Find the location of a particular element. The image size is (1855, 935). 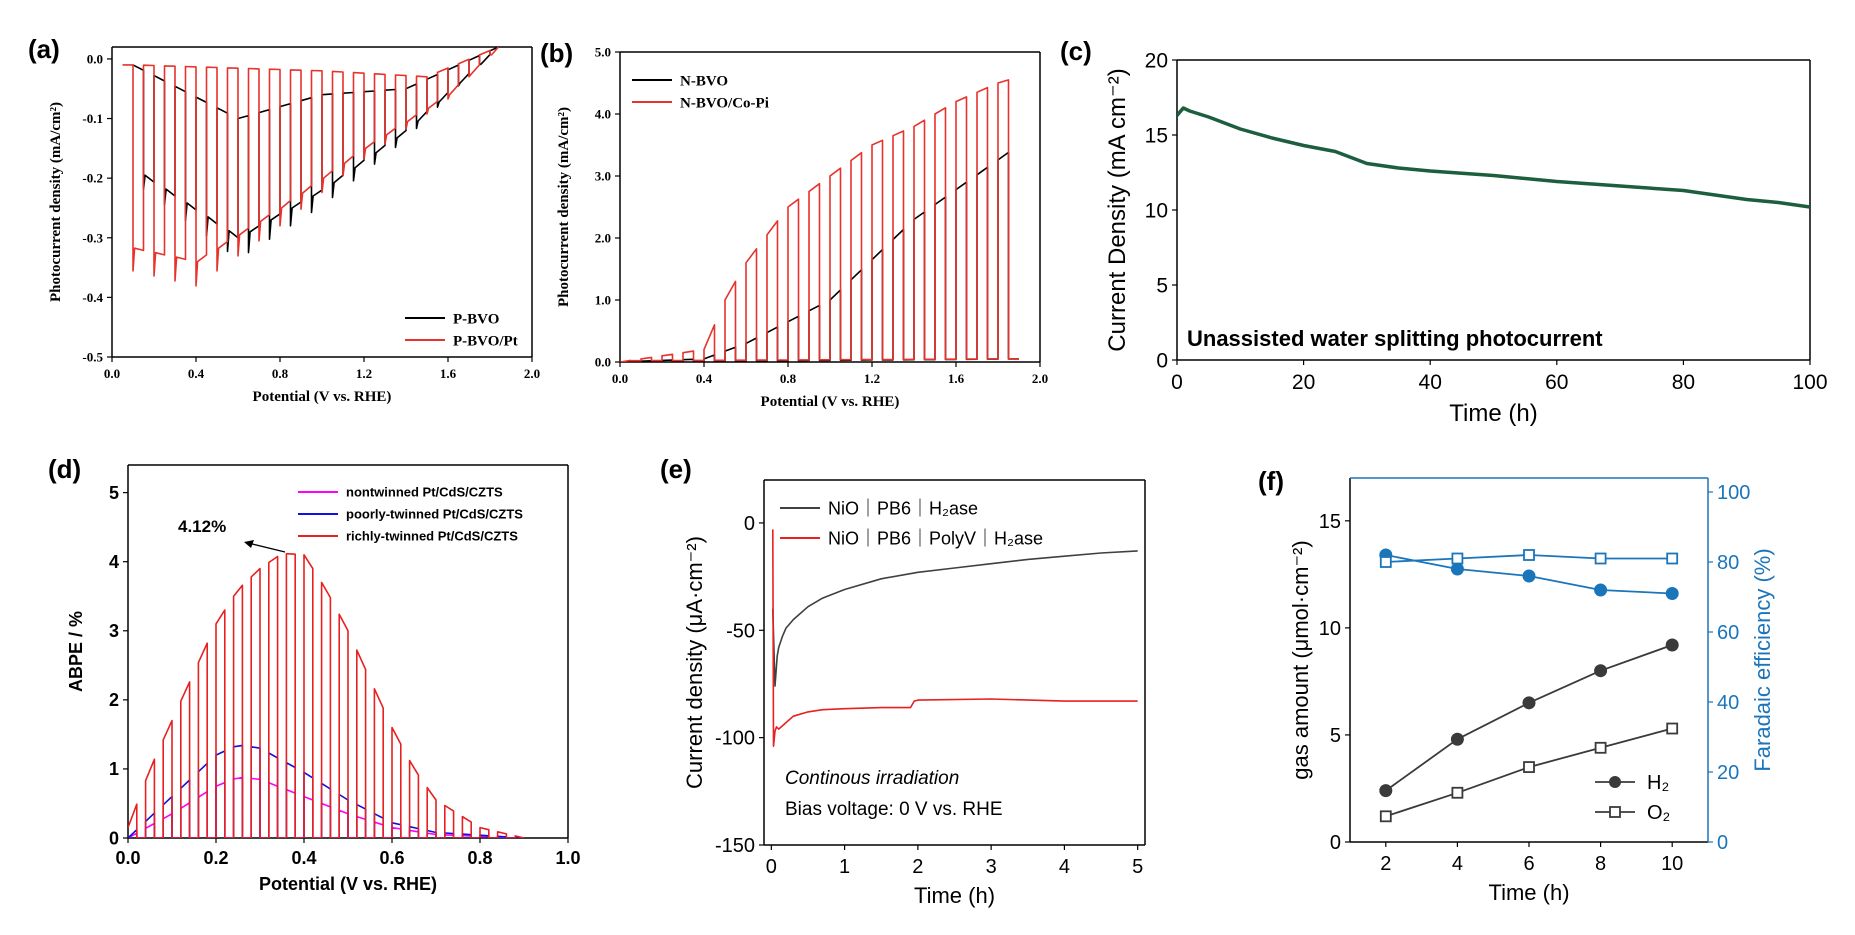

y-tick-label-d: 3 is located at coordinates (114, 631).